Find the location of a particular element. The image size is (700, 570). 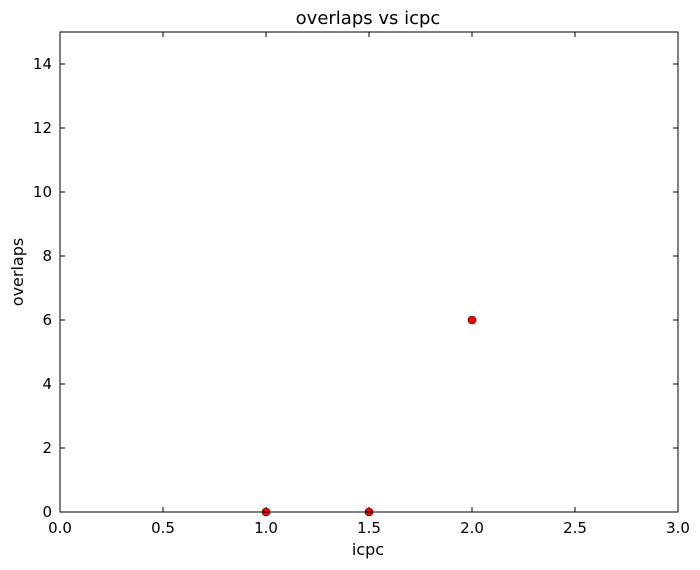

x-tick-label-6: 3.0 is located at coordinates (678, 528).